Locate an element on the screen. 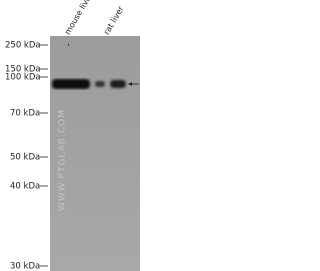 The height and width of the screenshot is (271, 320). marker-label: 50 kDa is located at coordinates (25, 158).